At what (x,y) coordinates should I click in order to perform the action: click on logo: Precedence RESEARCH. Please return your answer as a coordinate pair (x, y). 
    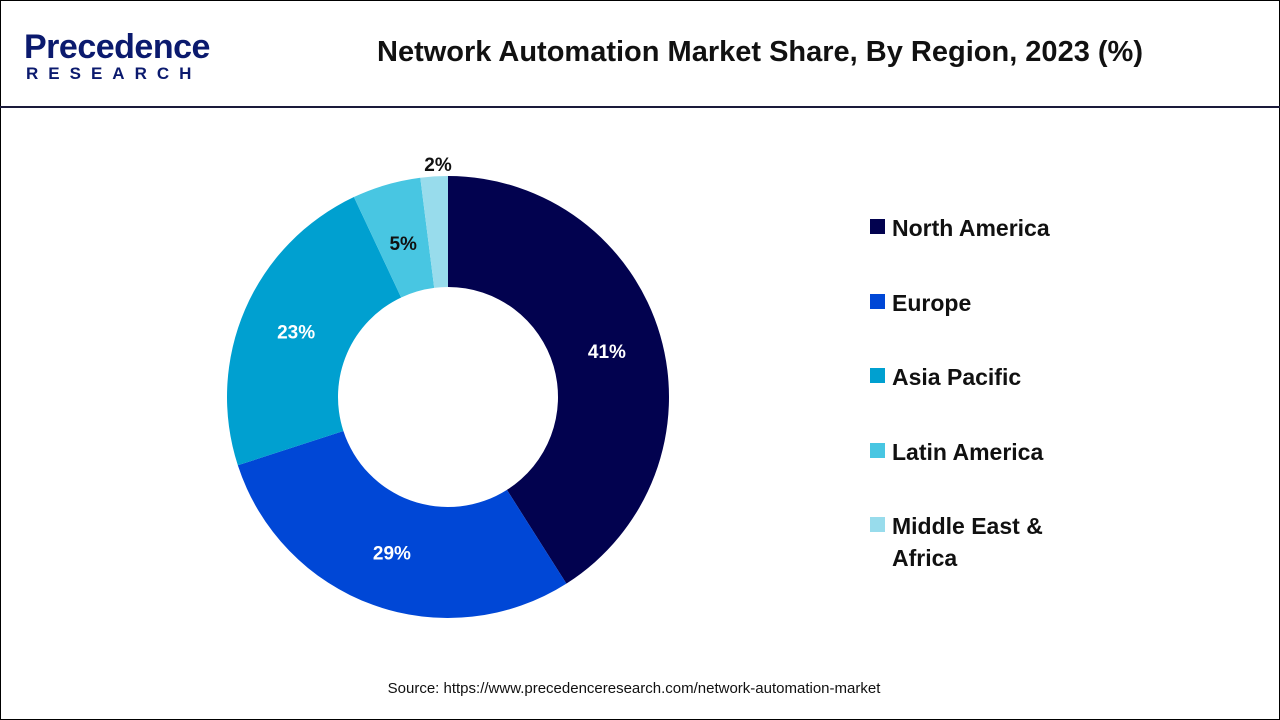
    Looking at the image, I should click on (119, 58).